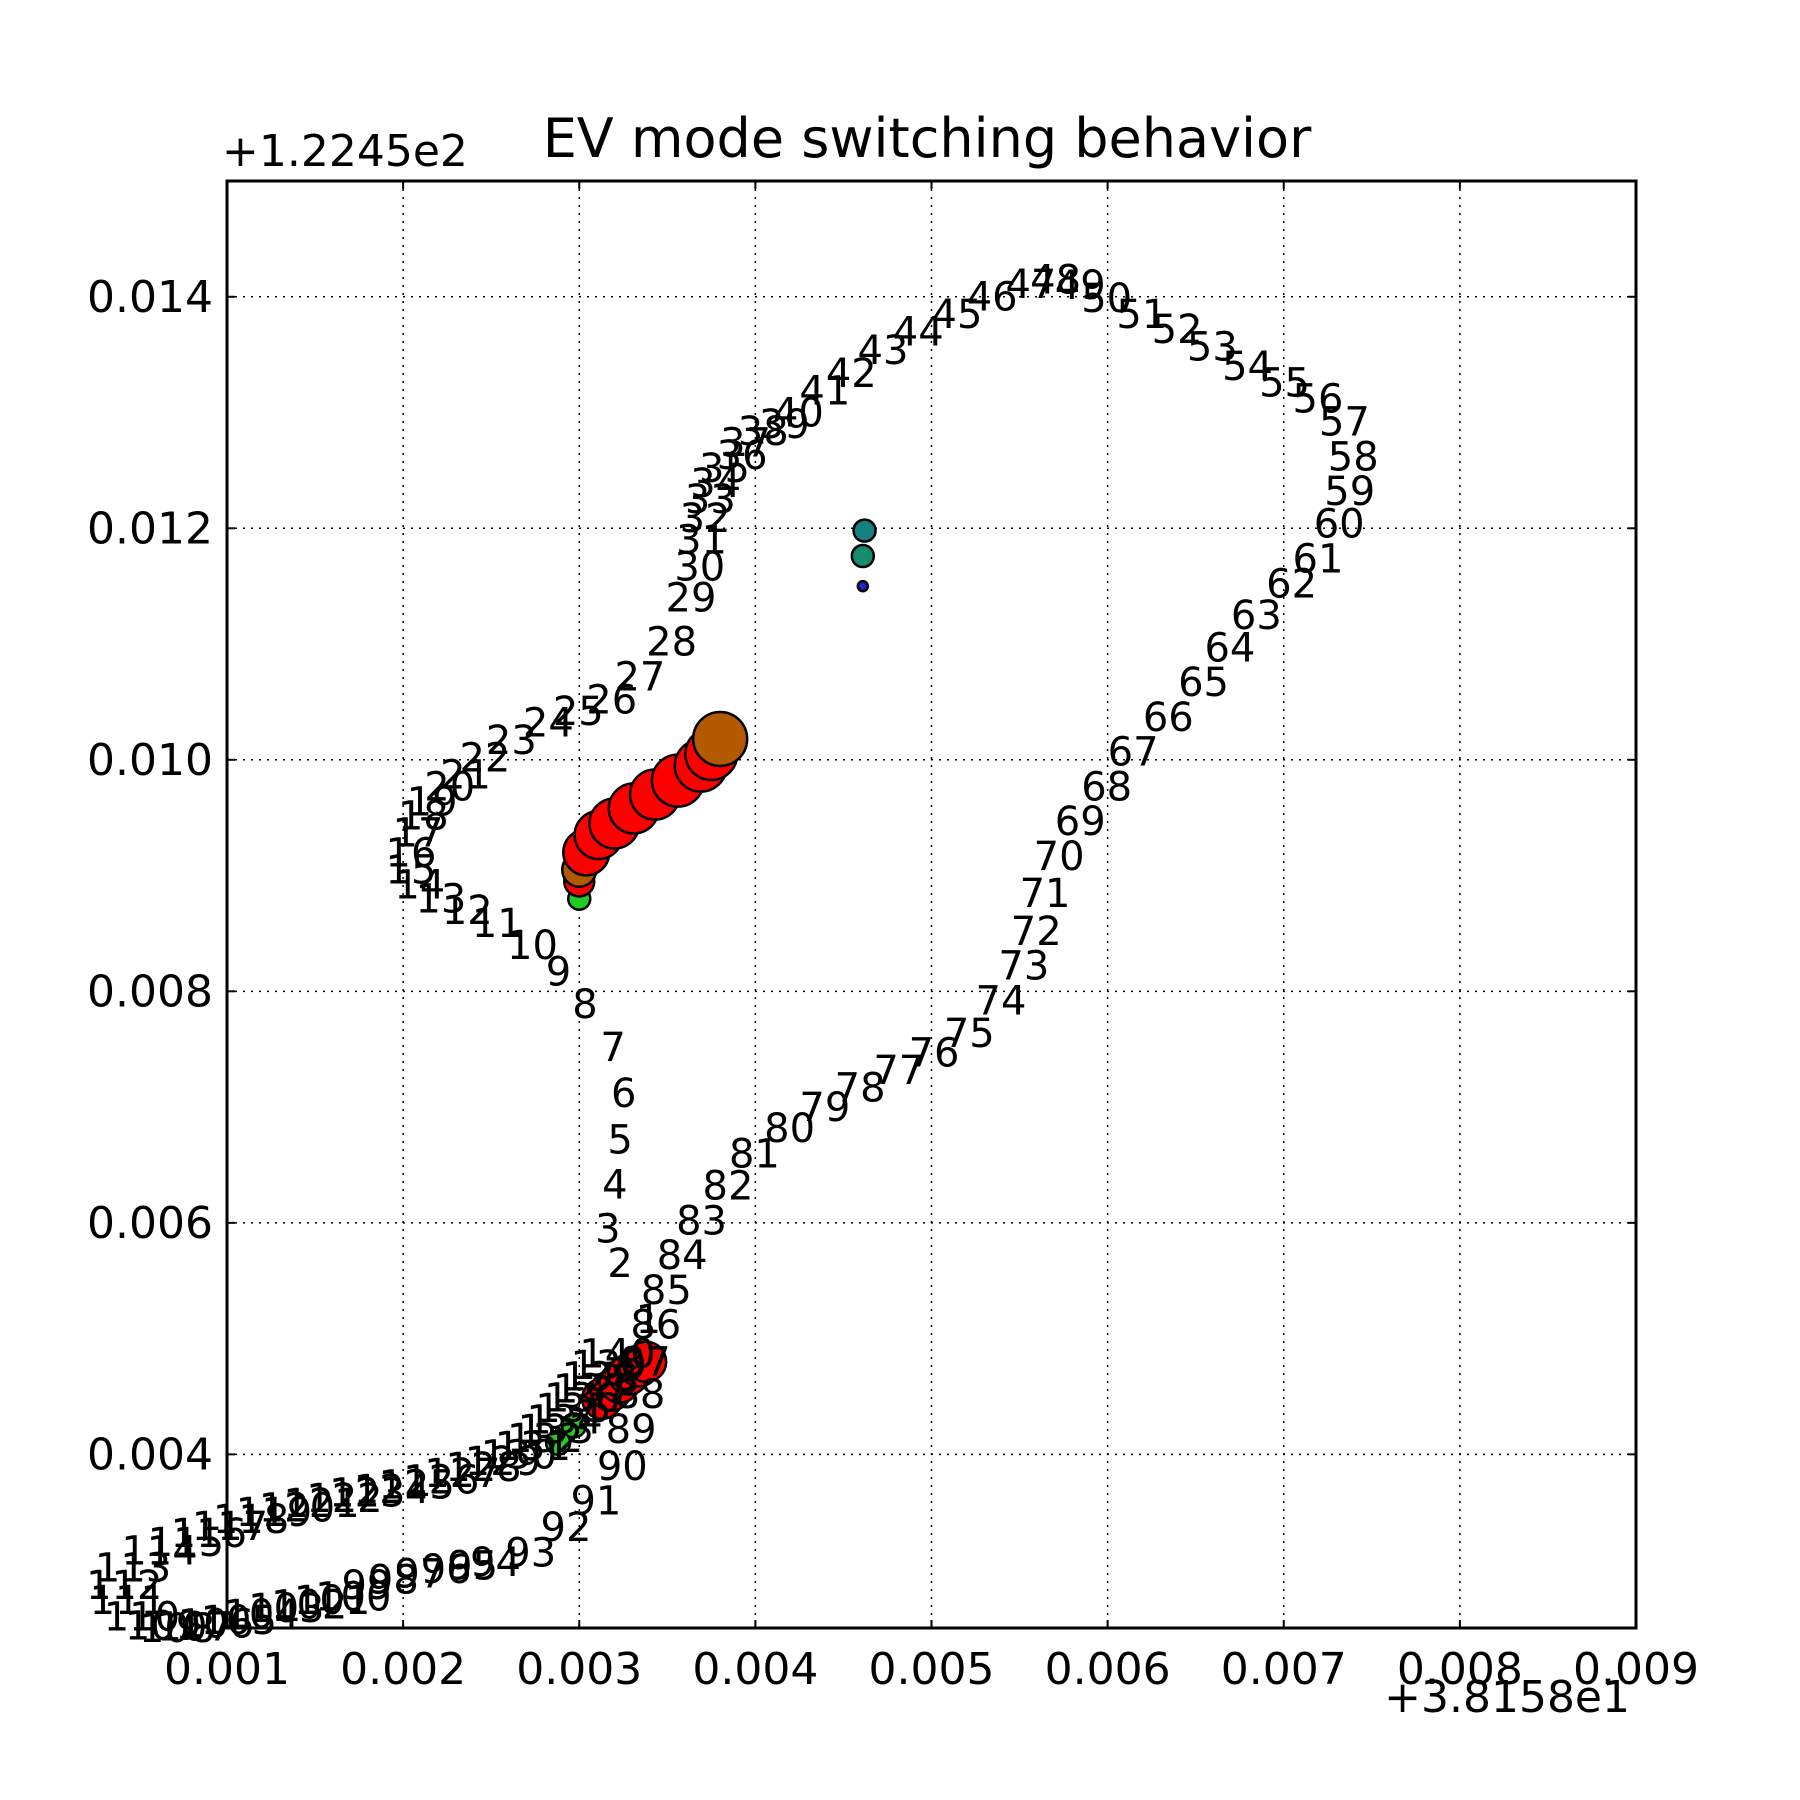 The height and width of the screenshot is (1800, 1800). Describe the element at coordinates (1168, 718) in the screenshot. I see `point-index-label: 66` at that location.